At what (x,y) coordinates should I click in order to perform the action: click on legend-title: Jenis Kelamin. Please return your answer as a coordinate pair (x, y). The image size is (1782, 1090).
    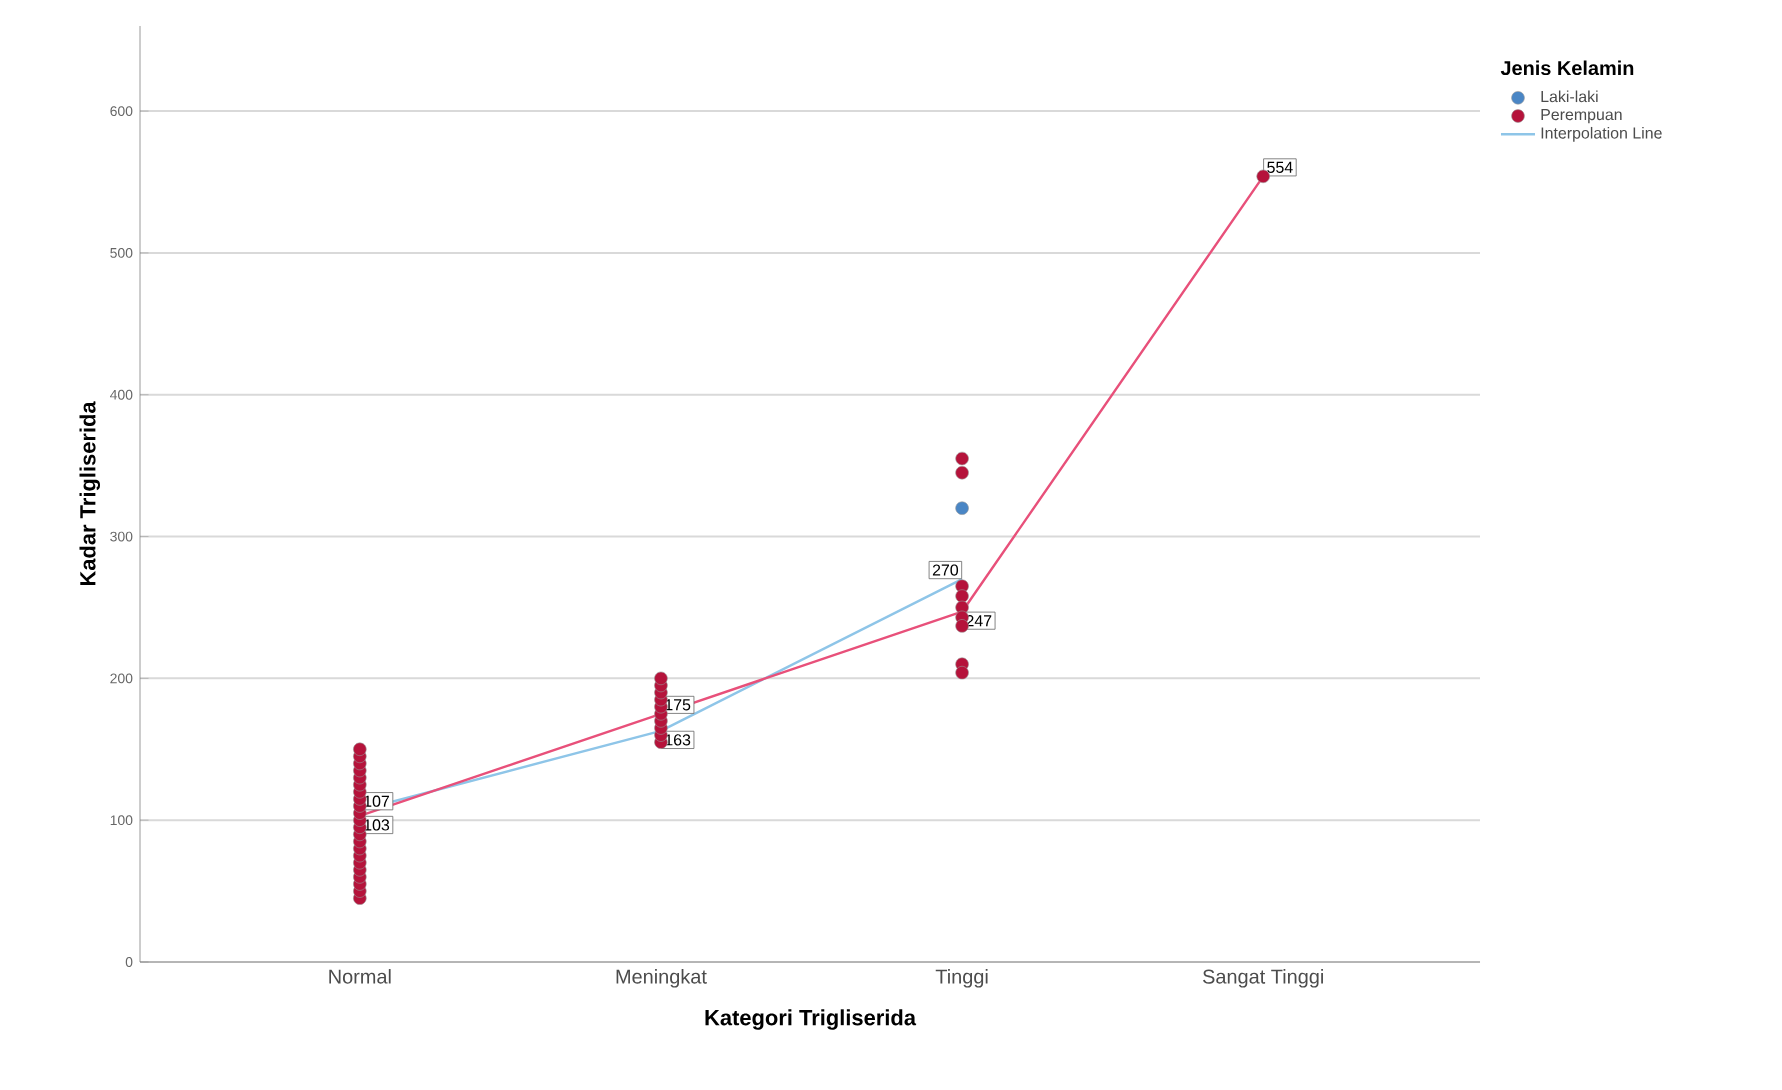
    Looking at the image, I should click on (1567, 68).